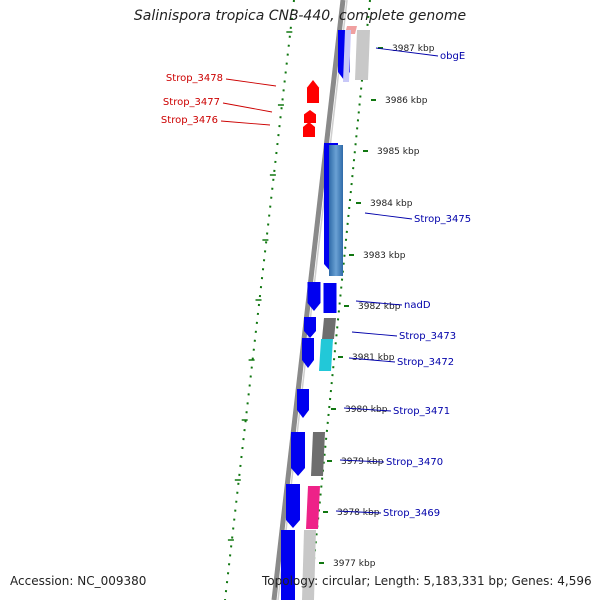 The width and height of the screenshot is (600, 605). I want to click on track-block-next, so click(309, 565).